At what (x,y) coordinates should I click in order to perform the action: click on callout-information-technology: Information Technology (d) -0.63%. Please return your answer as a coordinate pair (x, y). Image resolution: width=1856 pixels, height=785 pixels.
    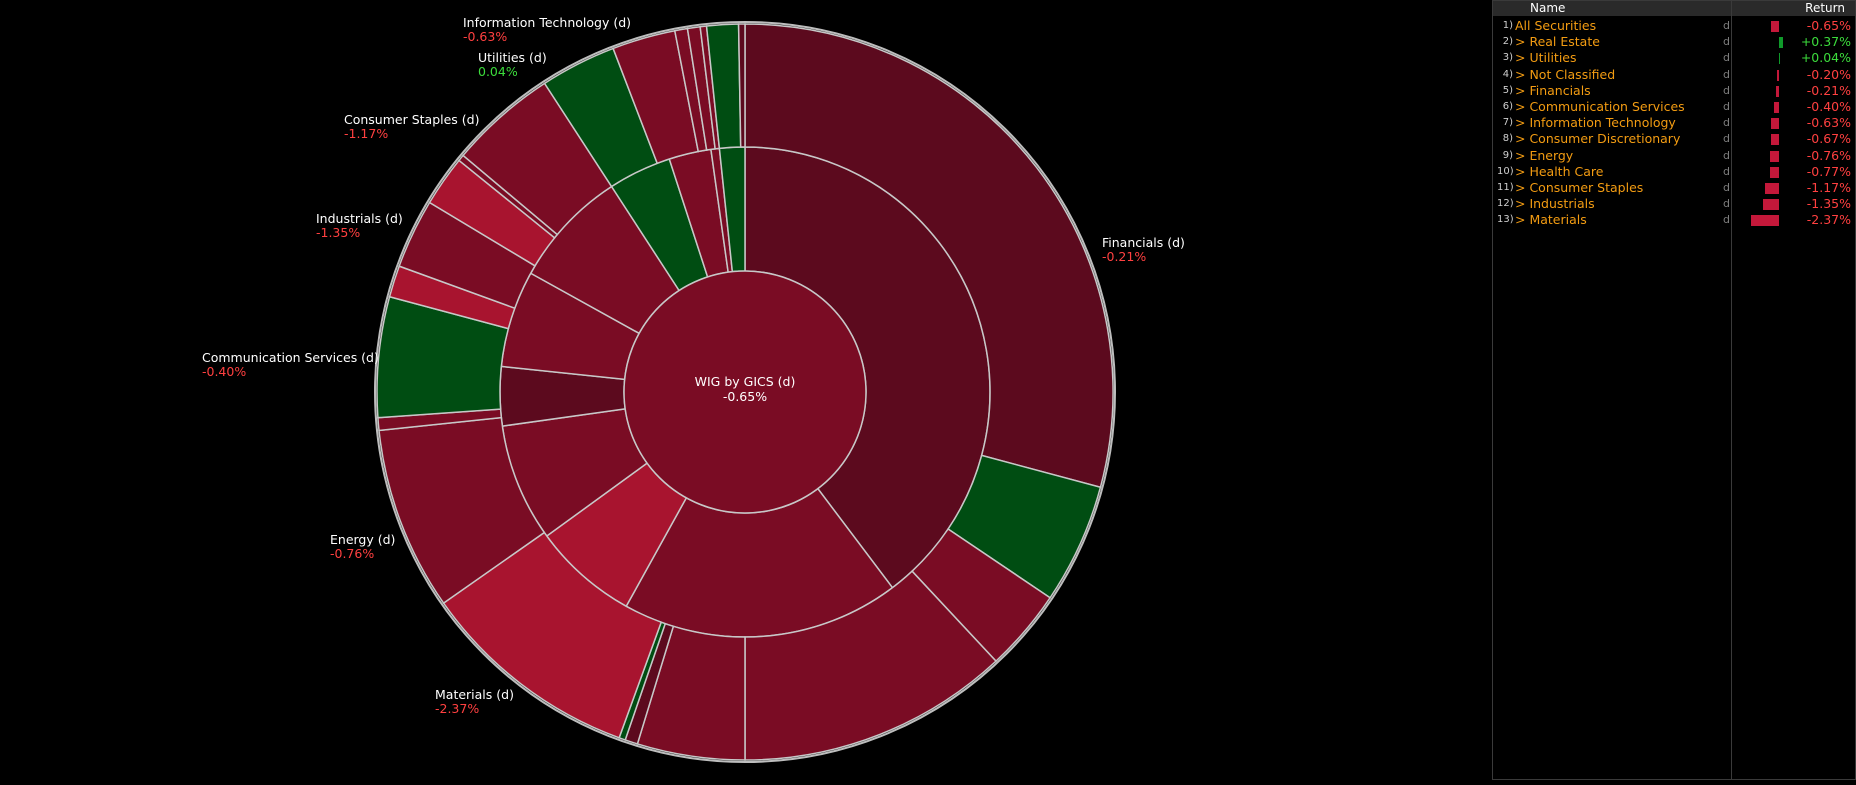
    Looking at the image, I should click on (547, 30).